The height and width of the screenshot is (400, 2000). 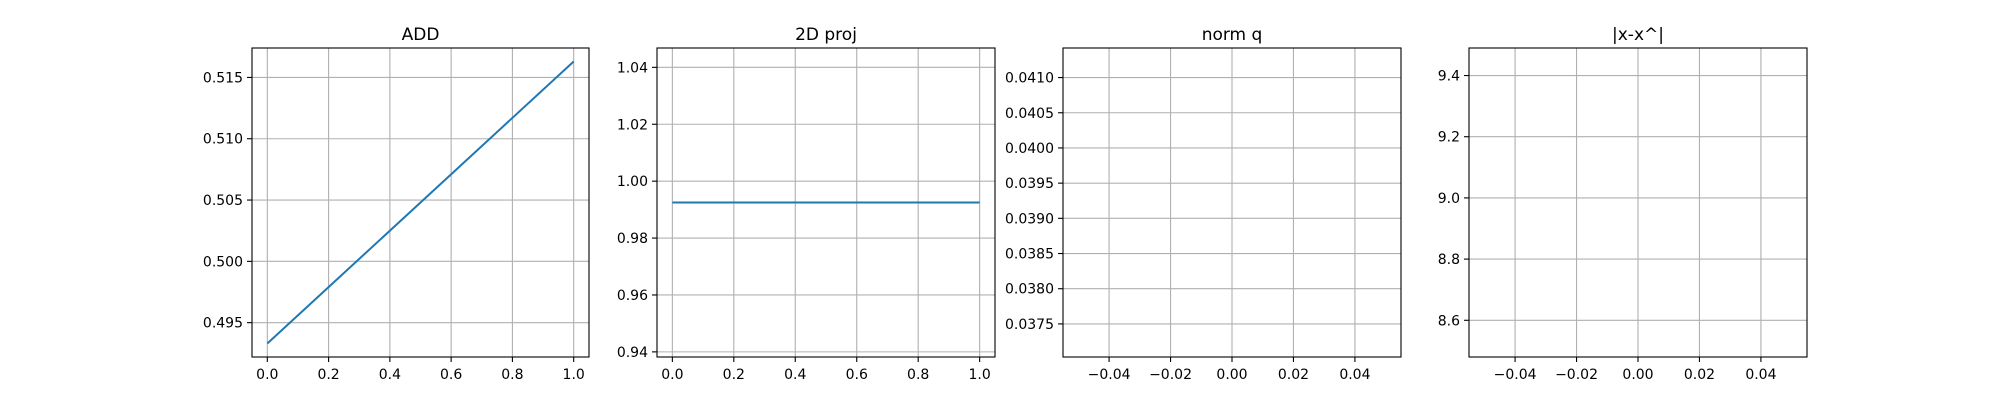 I want to click on y-tick-label: 8.6, so click(x=1449, y=321).